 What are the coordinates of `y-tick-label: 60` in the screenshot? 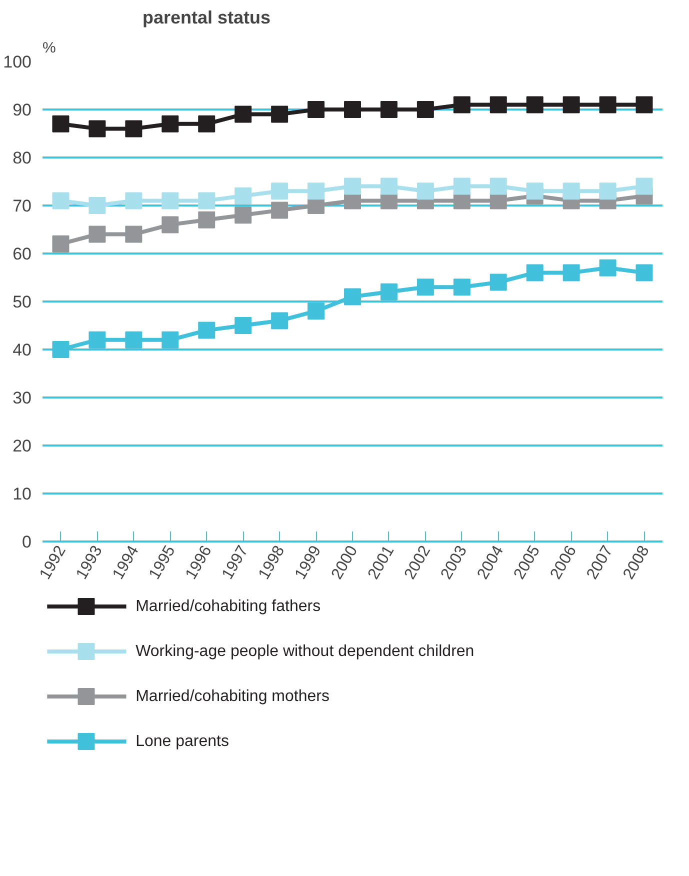 It's located at (22, 254).